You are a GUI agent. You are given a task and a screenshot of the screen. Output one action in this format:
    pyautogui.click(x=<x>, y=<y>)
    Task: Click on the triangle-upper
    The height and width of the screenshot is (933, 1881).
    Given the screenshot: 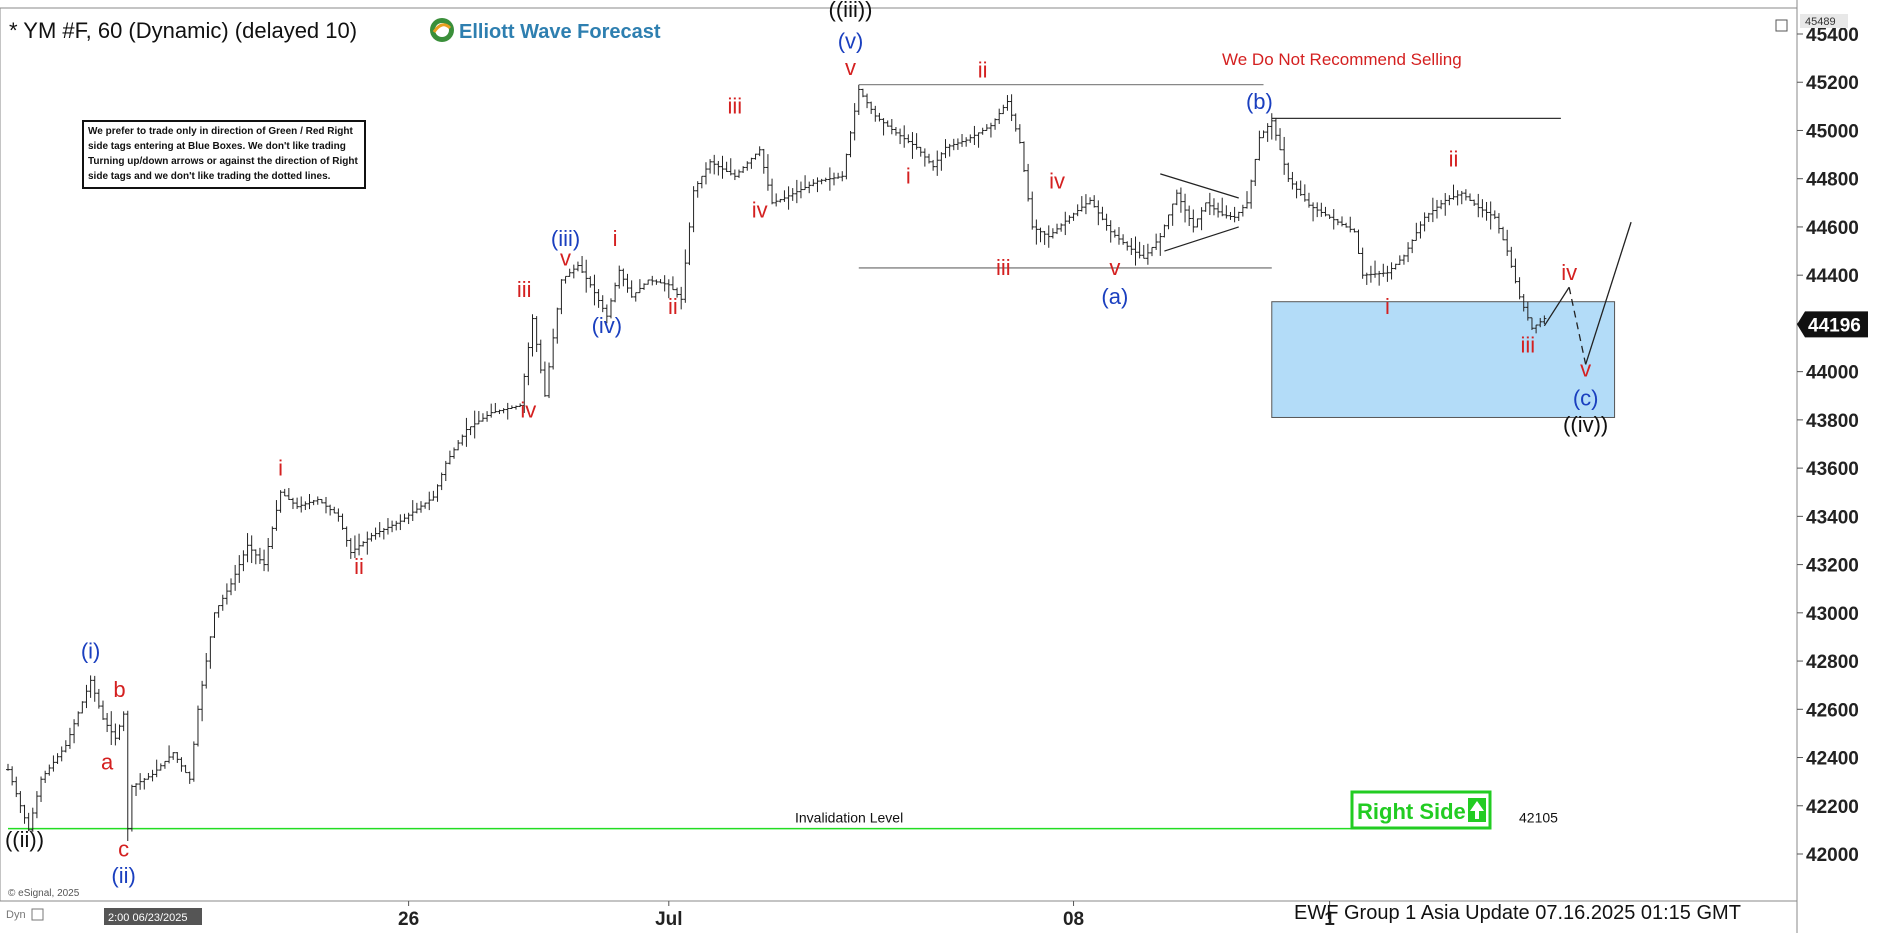 What is the action you would take?
    pyautogui.click(x=1199, y=186)
    